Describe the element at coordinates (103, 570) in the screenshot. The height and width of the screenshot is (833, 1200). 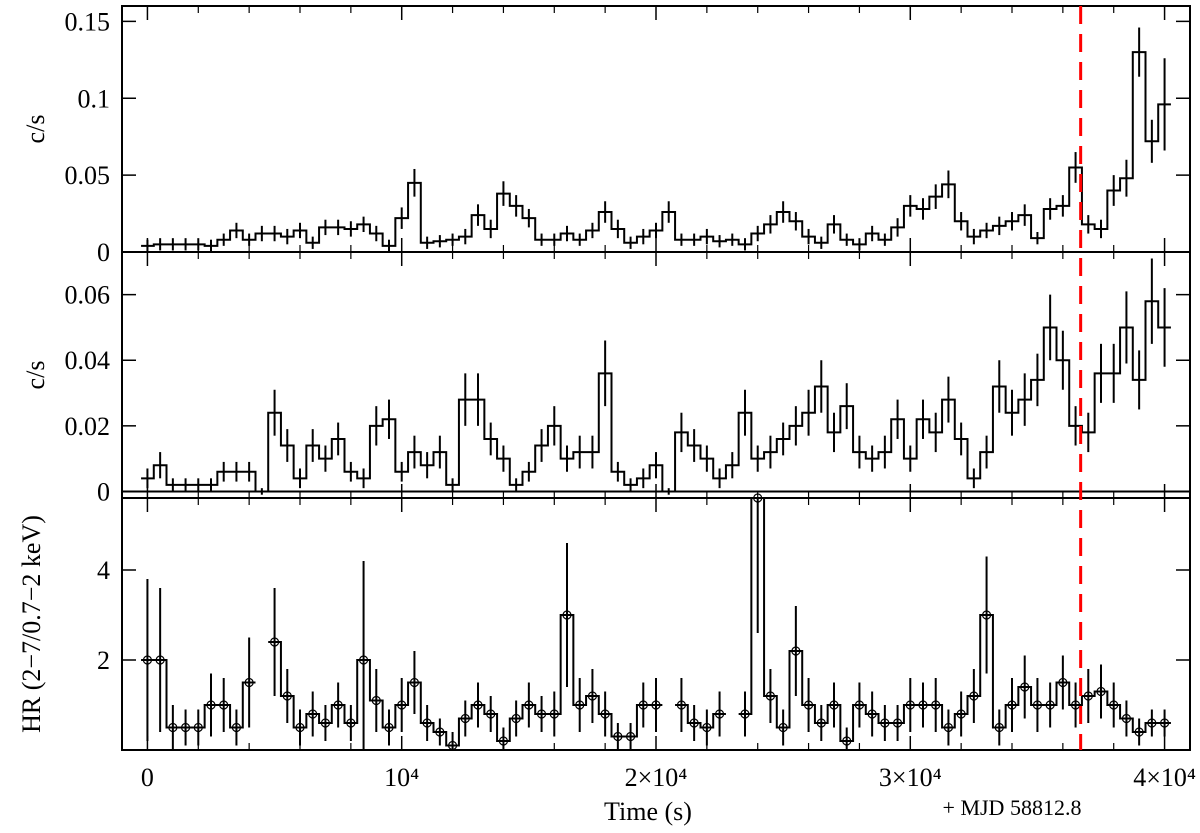
I see `y-tick-label: 4` at that location.